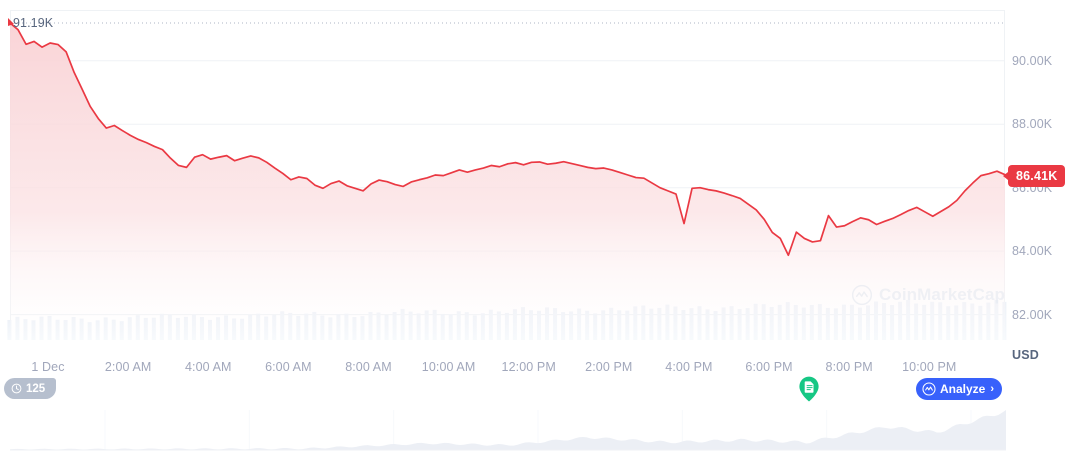  I want to click on y-axis-tick-label: 82.00K, so click(1032, 314).